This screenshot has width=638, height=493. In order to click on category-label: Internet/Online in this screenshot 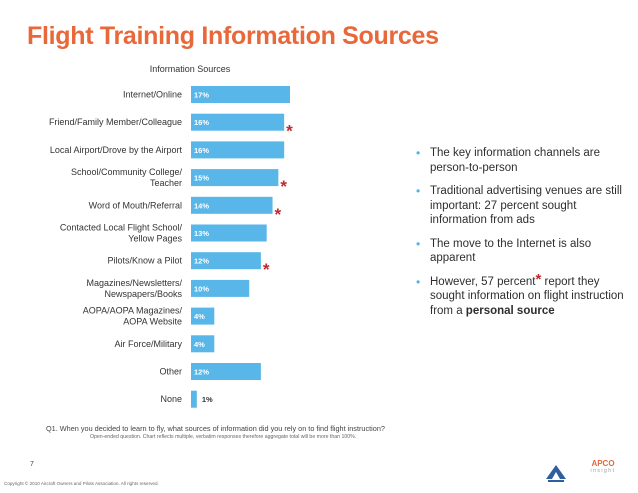, I will do `click(152, 95)`.